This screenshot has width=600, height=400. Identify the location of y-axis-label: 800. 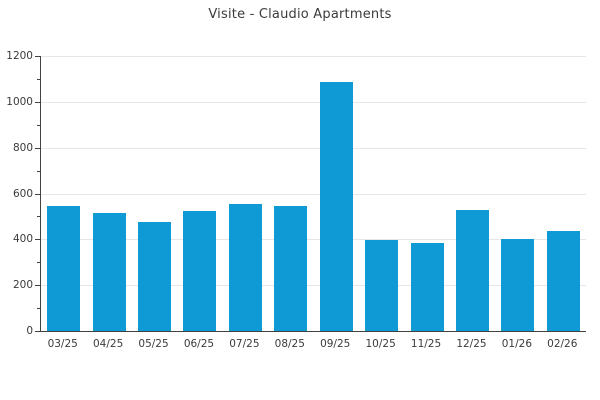
(22, 147).